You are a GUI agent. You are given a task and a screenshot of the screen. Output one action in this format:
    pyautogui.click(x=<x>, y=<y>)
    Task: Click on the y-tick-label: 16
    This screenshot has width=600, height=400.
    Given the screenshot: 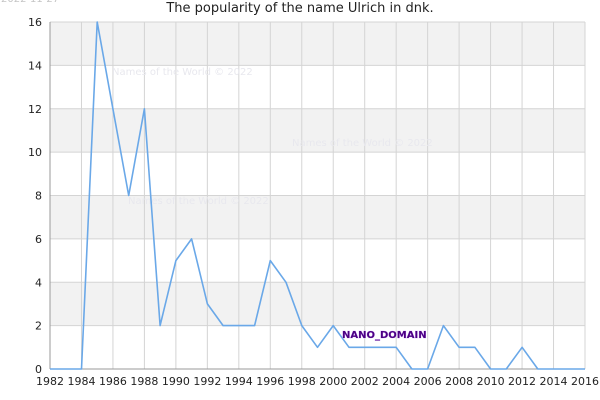 What is the action you would take?
    pyautogui.click(x=35, y=22)
    